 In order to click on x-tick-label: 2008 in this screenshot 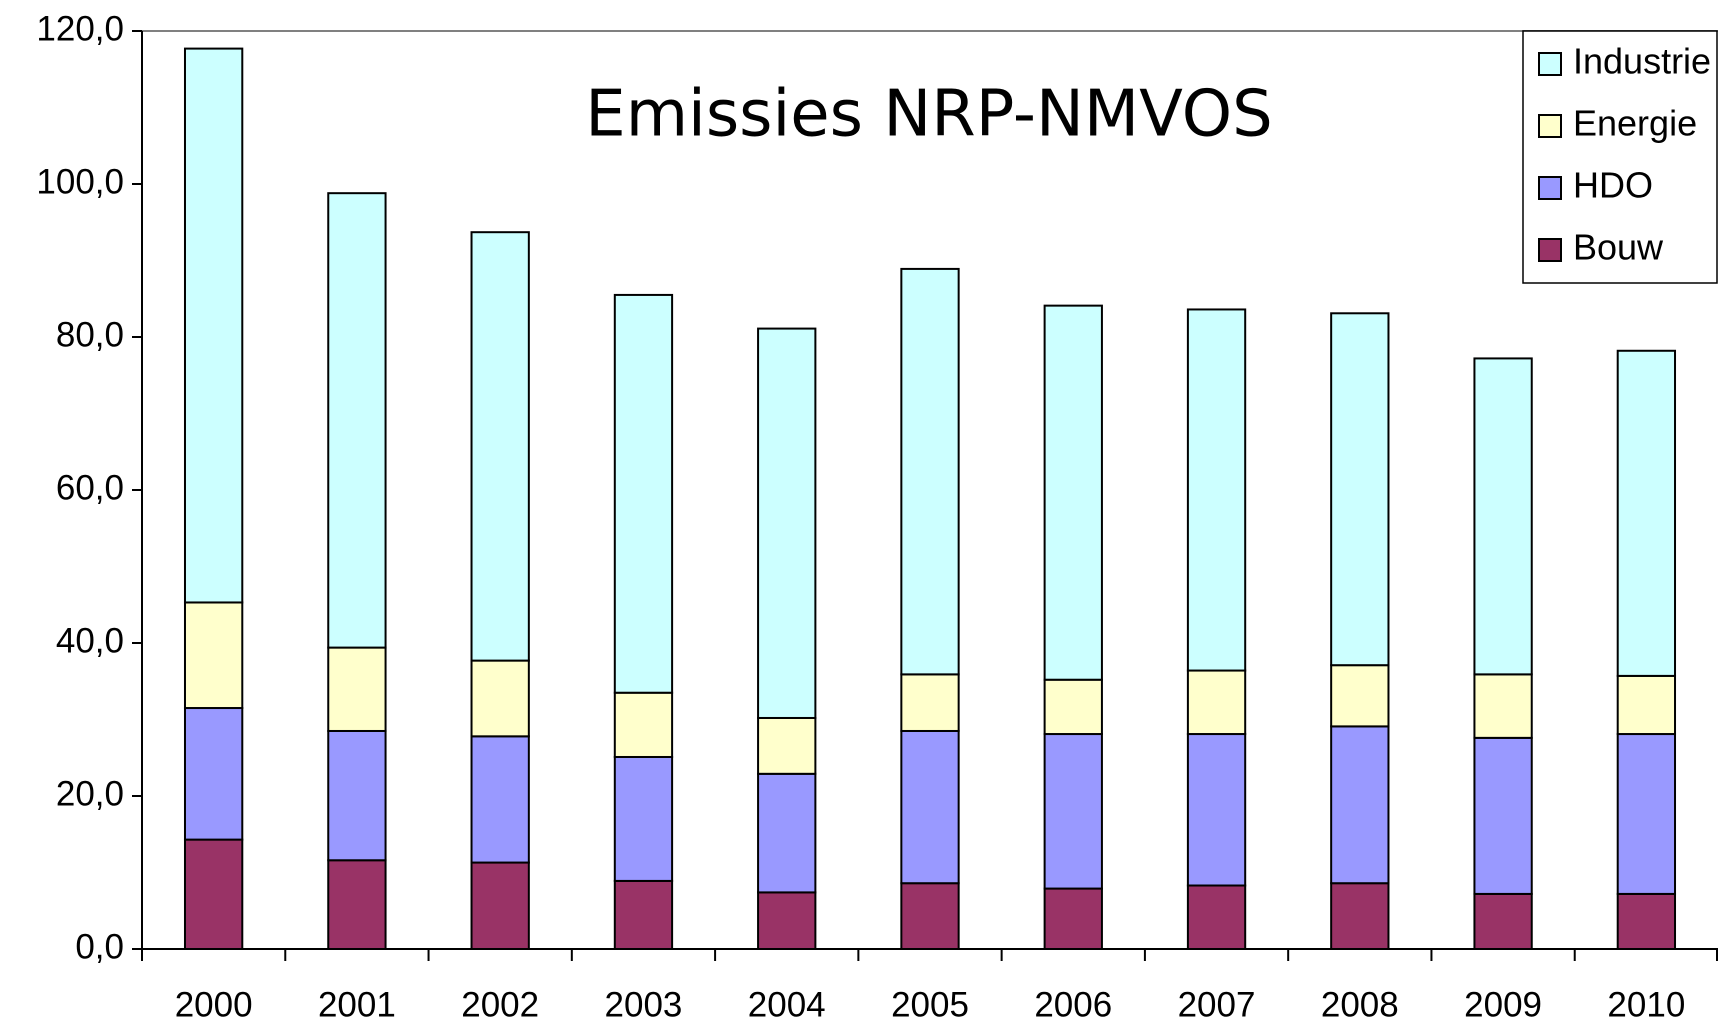, I will do `click(1360, 1004)`.